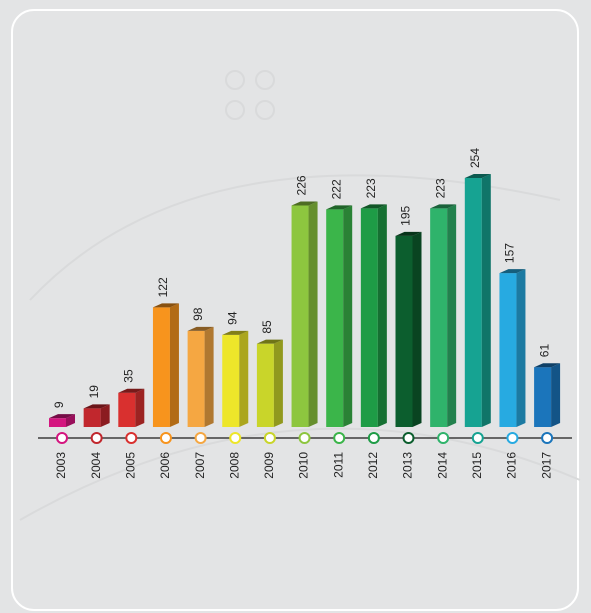 Image resolution: width=591 pixels, height=613 pixels. I want to click on value-label: 94, so click(232, 318).